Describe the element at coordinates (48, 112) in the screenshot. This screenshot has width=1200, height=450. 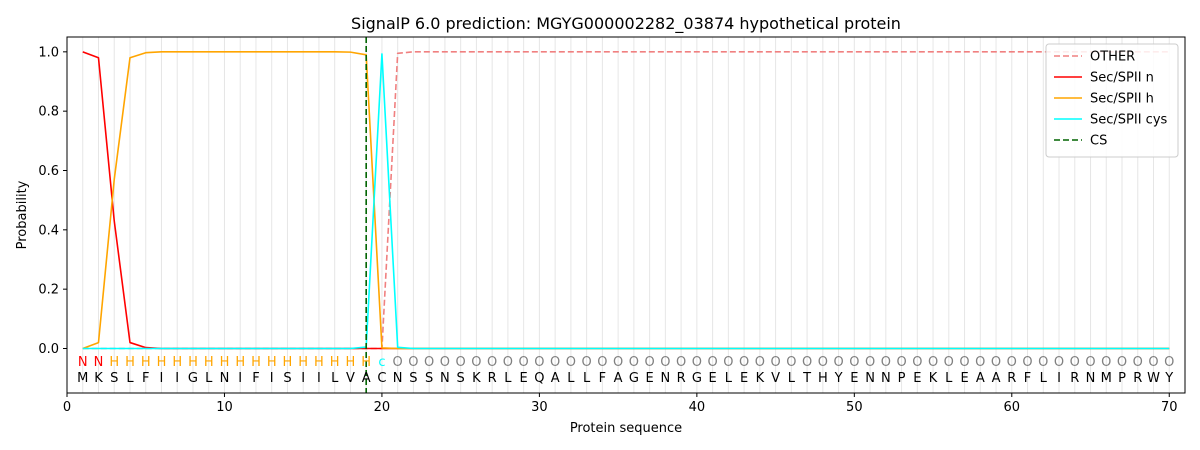
I see `y-tick-label: 0.8` at that location.